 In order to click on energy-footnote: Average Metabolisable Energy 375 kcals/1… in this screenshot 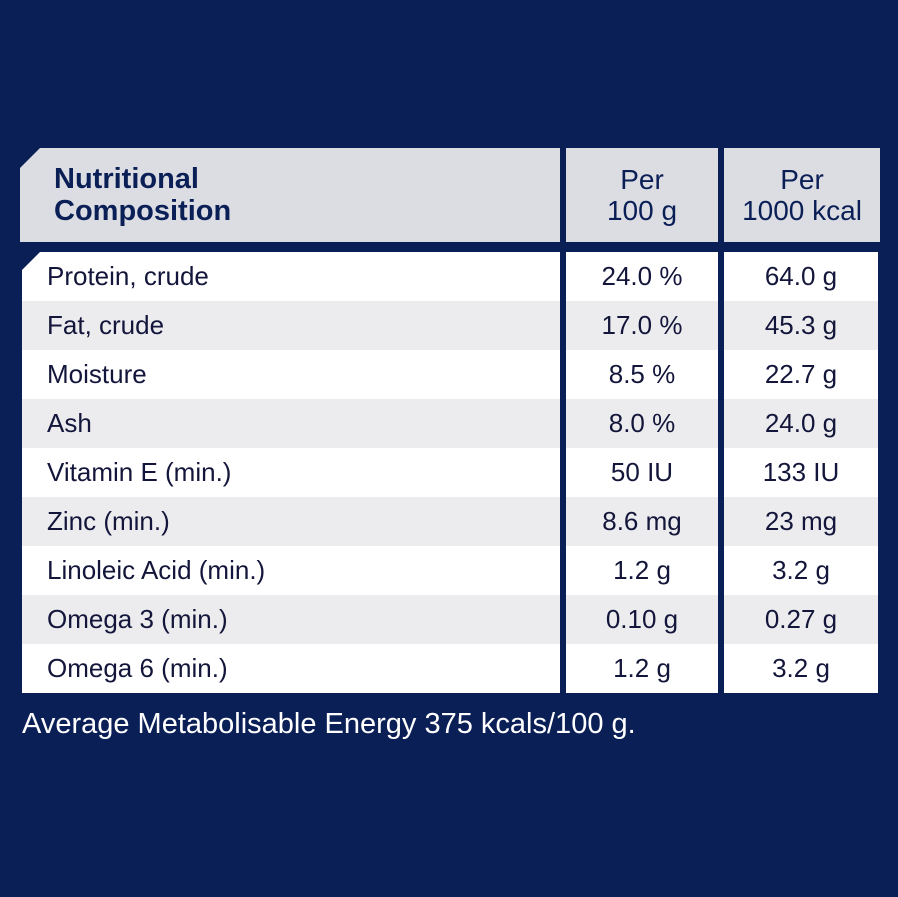, I will do `click(329, 724)`.